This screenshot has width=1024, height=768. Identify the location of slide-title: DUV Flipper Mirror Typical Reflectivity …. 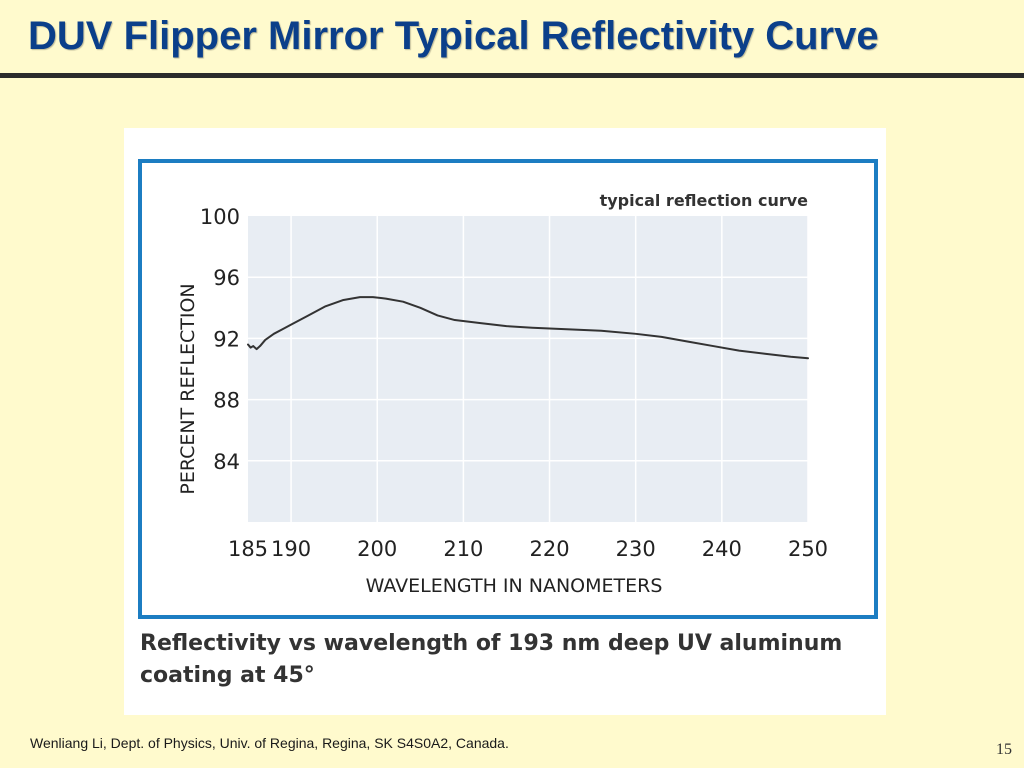
(453, 36).